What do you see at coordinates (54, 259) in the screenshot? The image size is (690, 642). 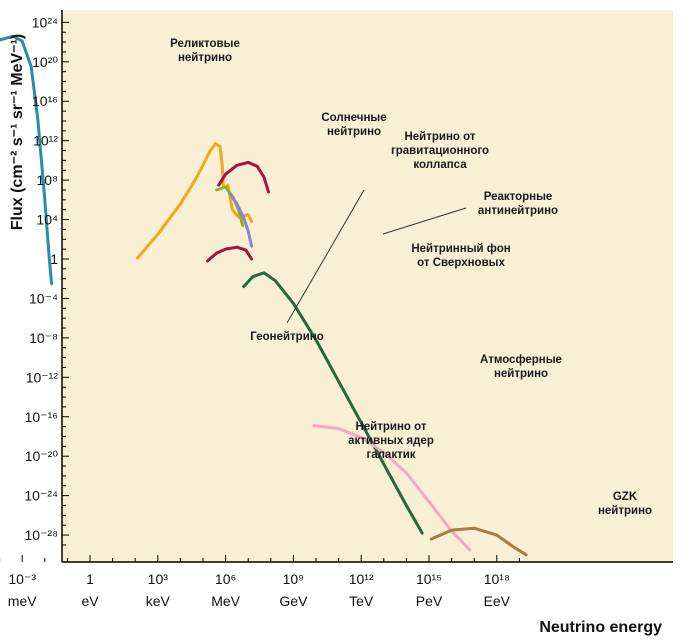 I see `y-tick-label-6: 1` at bounding box center [54, 259].